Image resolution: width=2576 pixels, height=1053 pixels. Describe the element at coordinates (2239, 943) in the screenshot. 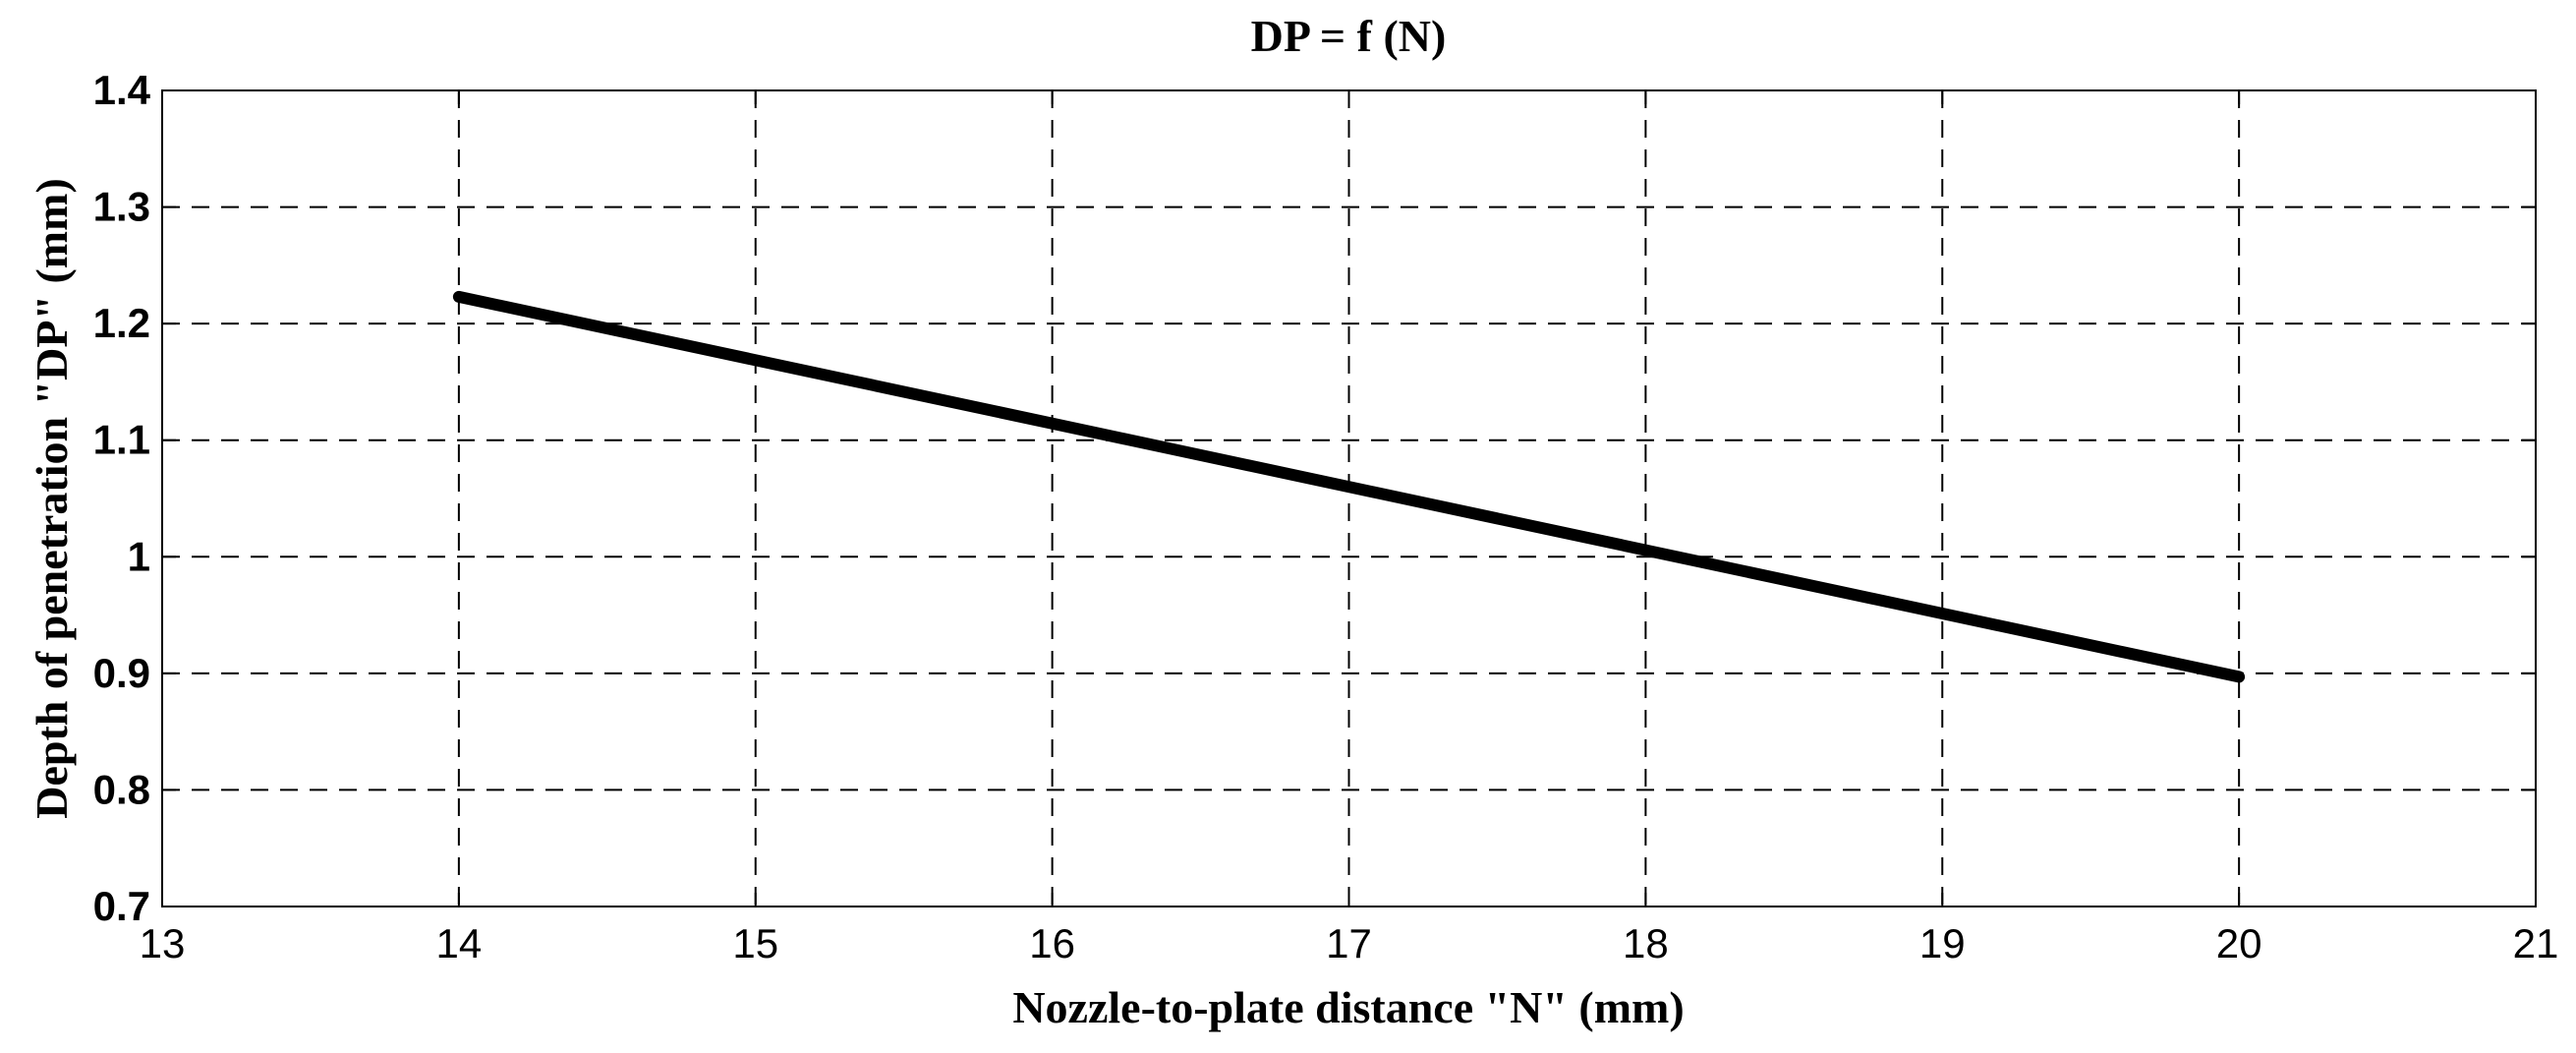

I see `x-tick-label: 20` at that location.